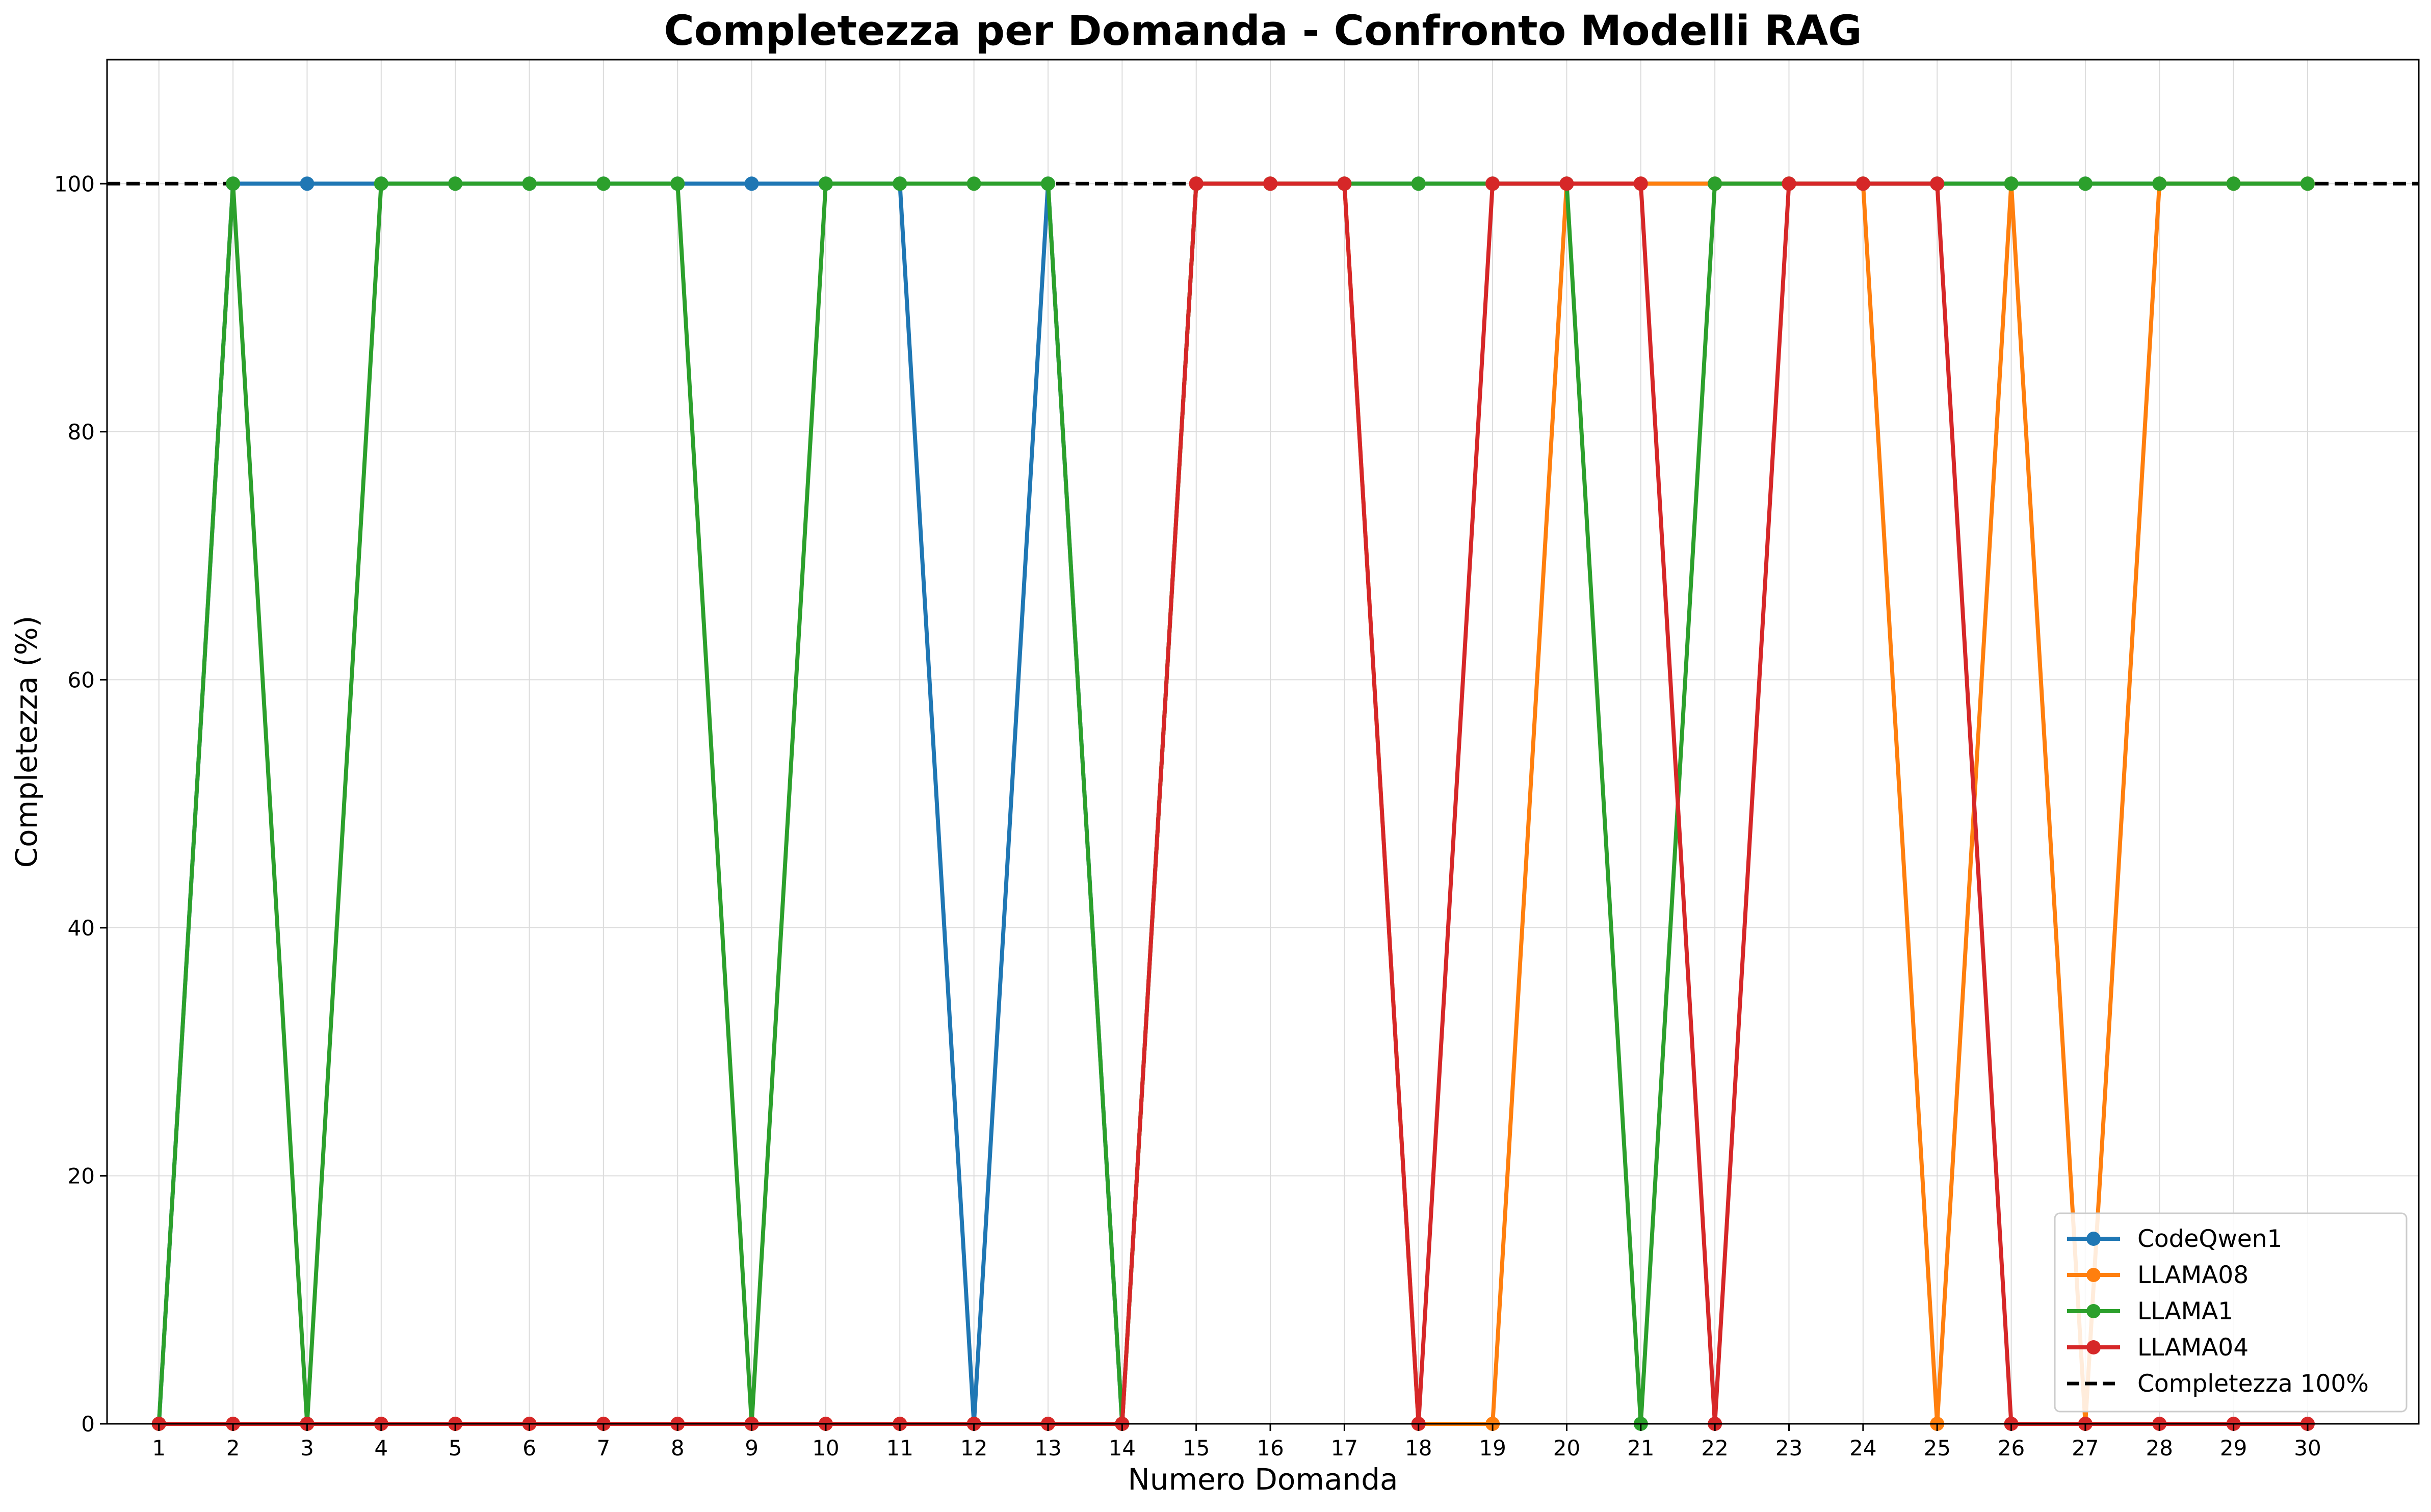  What do you see at coordinates (456, 1448) in the screenshot?
I see `x-tick-label: 5` at bounding box center [456, 1448].